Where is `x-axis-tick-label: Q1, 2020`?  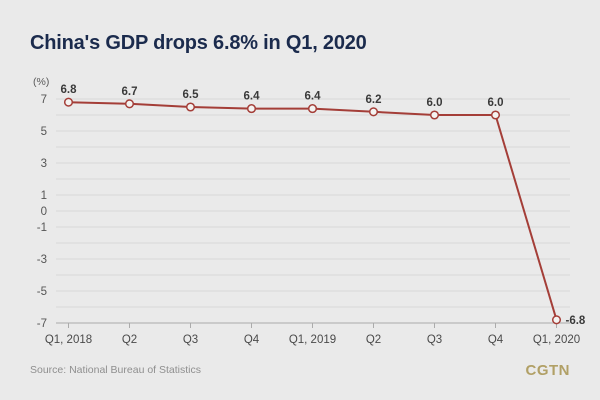
x-axis-tick-label: Q1, 2020 is located at coordinates (556, 340).